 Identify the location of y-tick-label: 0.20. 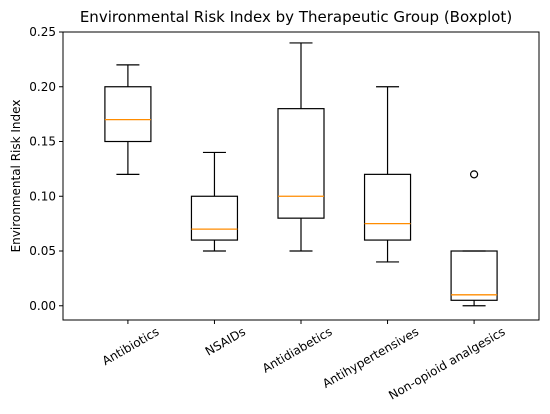
(42, 87).